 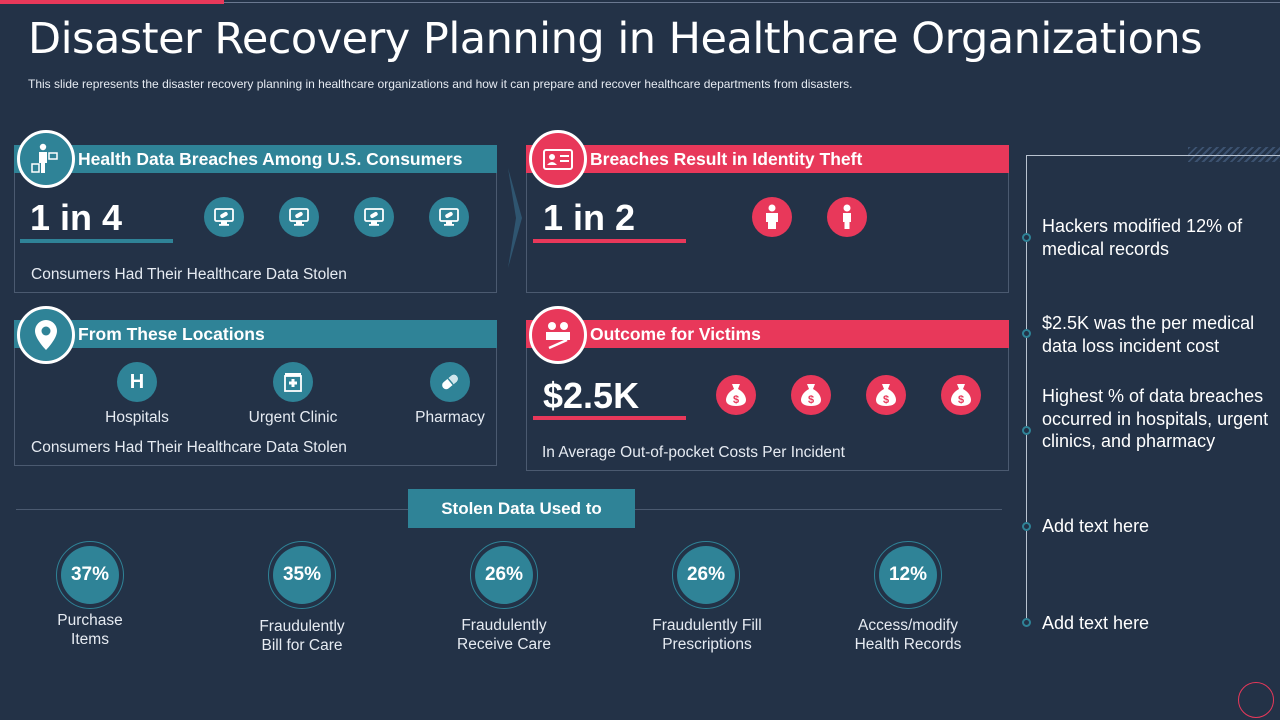 I want to click on percent-value: 35%, so click(x=302, y=575).